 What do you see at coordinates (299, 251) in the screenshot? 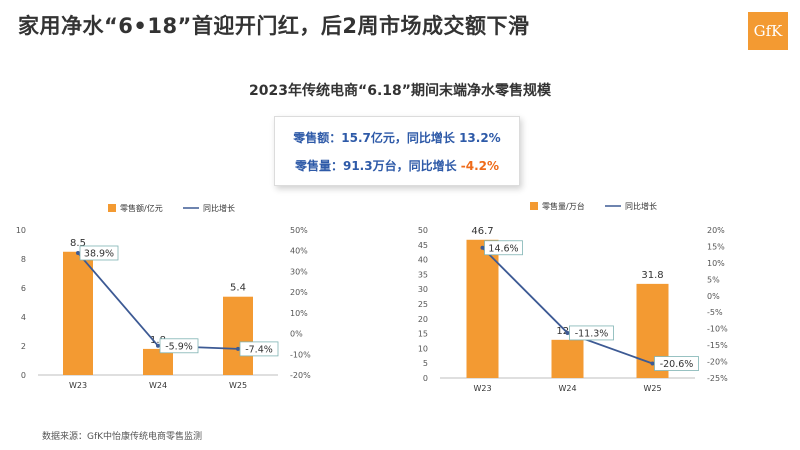
I see `y2-tick-label: 40%` at bounding box center [299, 251].